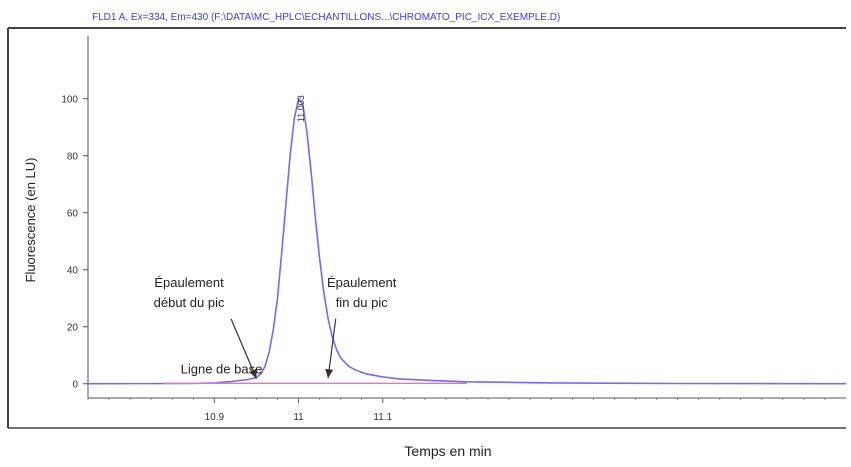  Describe the element at coordinates (73, 214) in the screenshot. I see `y-tick-label: 60` at that location.